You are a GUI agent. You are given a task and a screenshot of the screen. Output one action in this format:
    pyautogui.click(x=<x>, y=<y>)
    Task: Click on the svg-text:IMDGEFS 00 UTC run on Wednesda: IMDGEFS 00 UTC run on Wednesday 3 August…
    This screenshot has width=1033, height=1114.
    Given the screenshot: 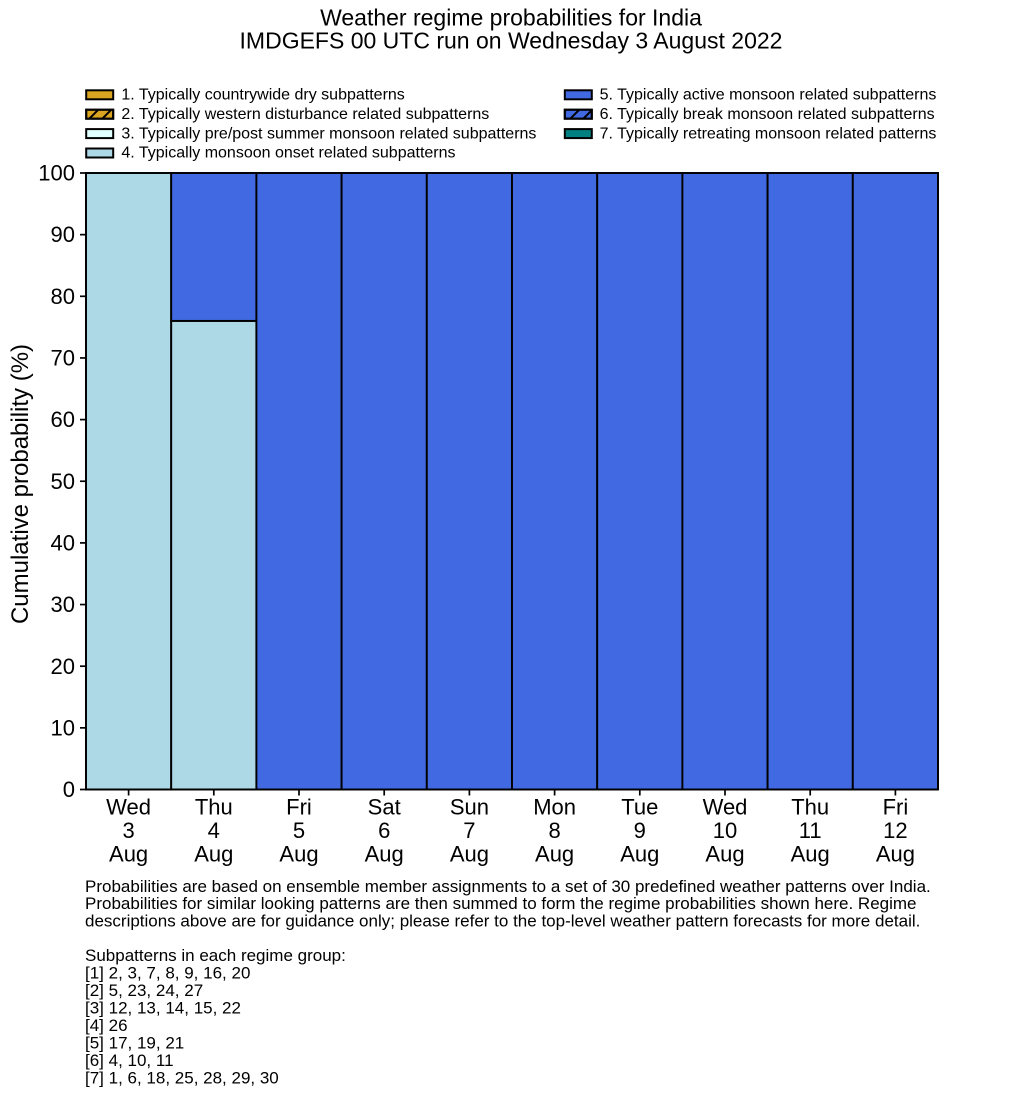 What is the action you would take?
    pyautogui.click(x=511, y=41)
    